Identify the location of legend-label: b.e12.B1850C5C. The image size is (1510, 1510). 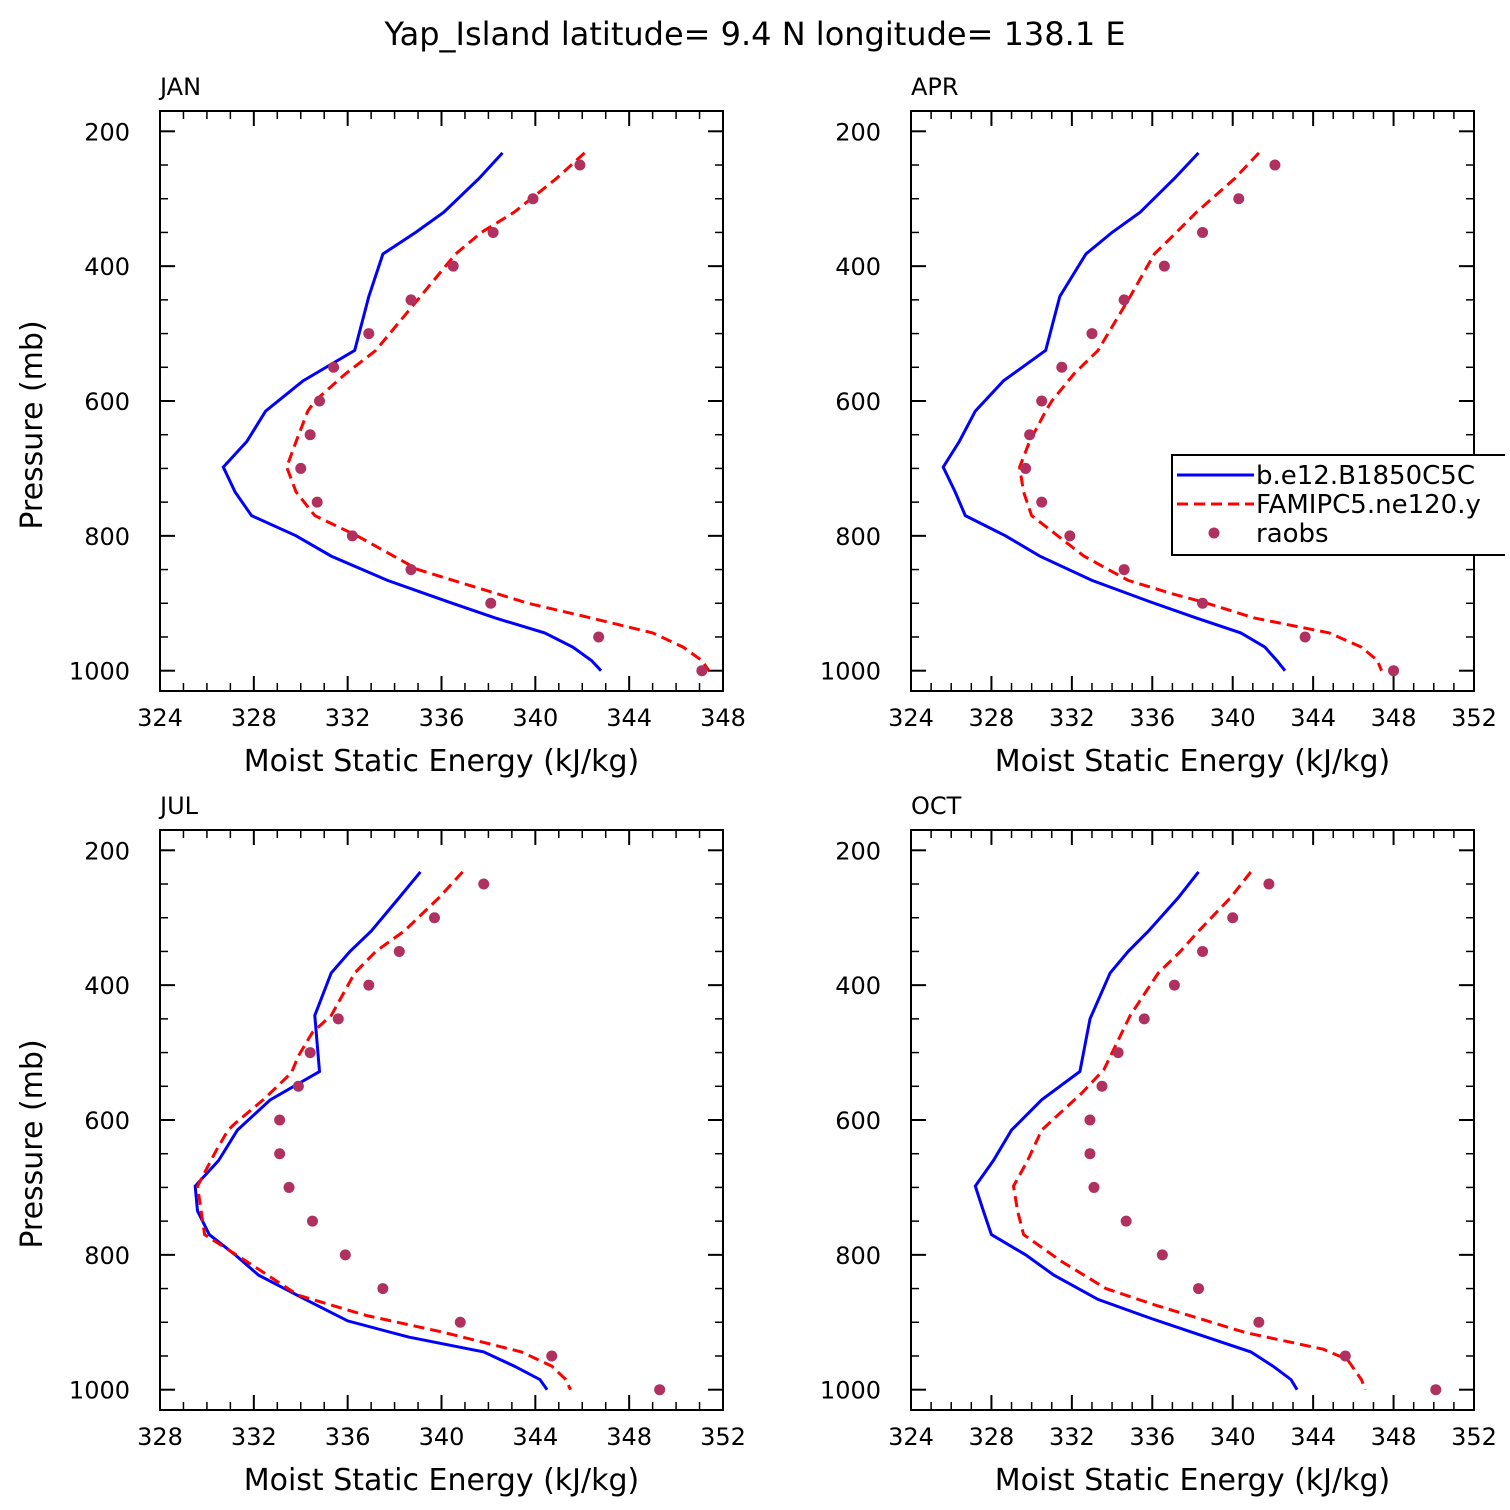
(1365, 476).